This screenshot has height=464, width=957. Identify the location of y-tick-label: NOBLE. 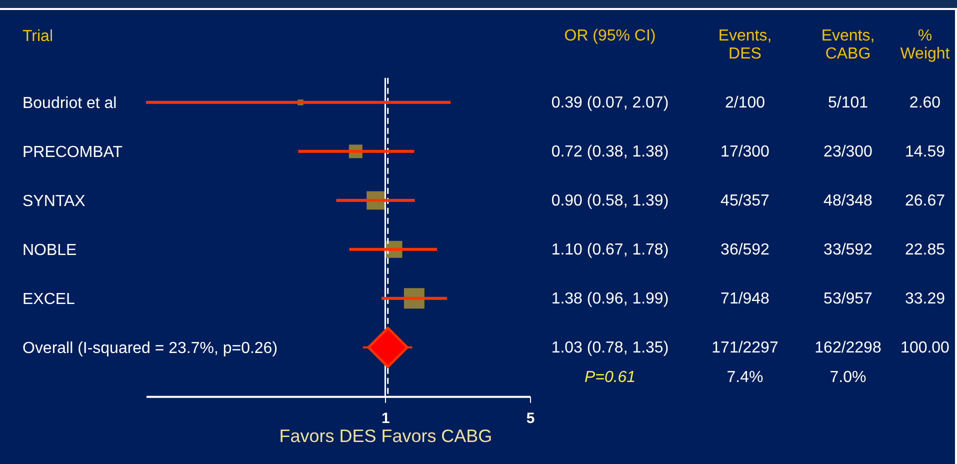
(49, 250).